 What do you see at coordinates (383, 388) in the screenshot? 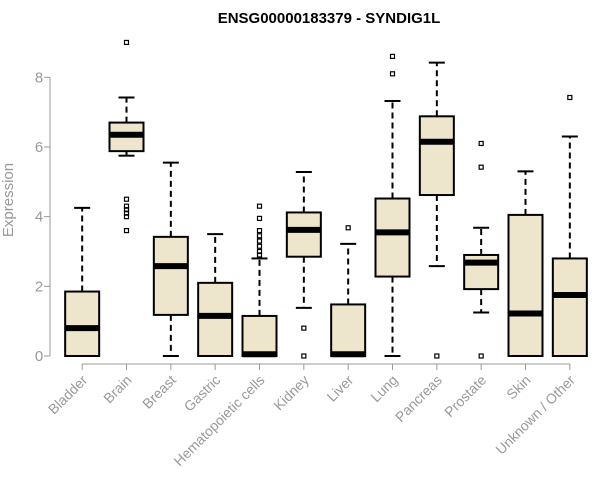
I see `x-tick-label: Lung` at bounding box center [383, 388].